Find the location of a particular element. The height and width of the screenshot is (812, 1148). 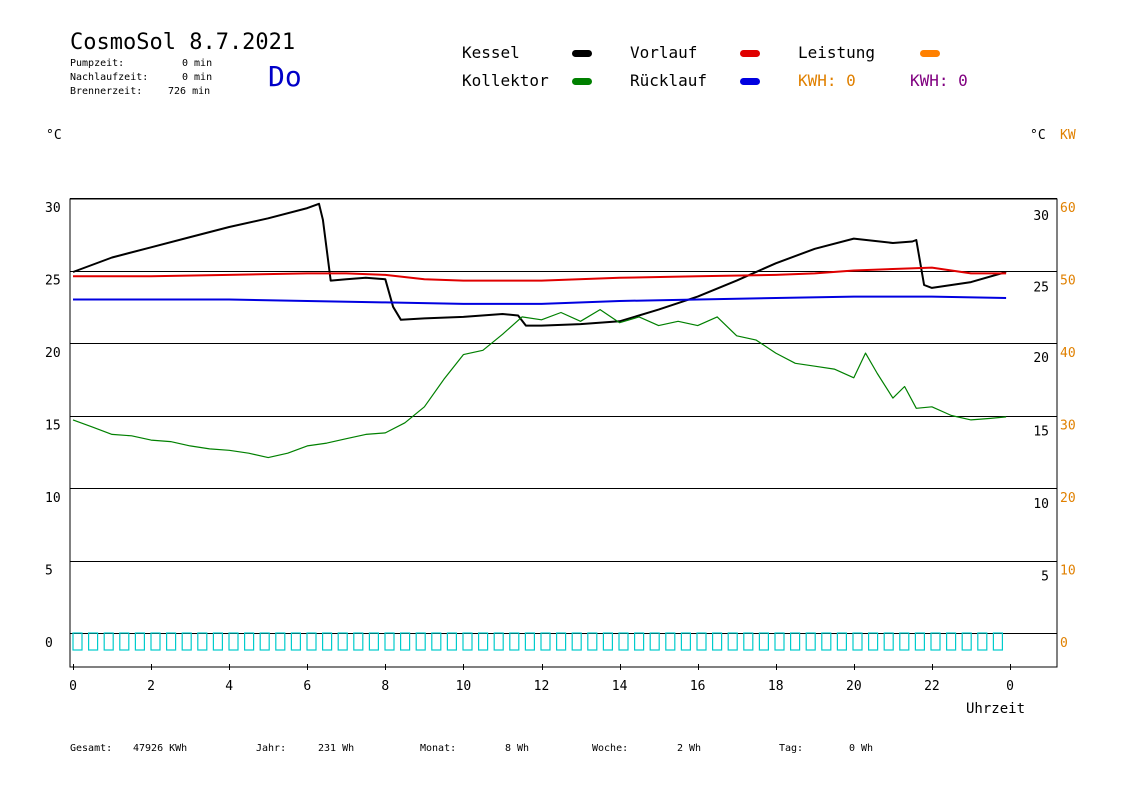

x-tick-label: 12 is located at coordinates (542, 686).